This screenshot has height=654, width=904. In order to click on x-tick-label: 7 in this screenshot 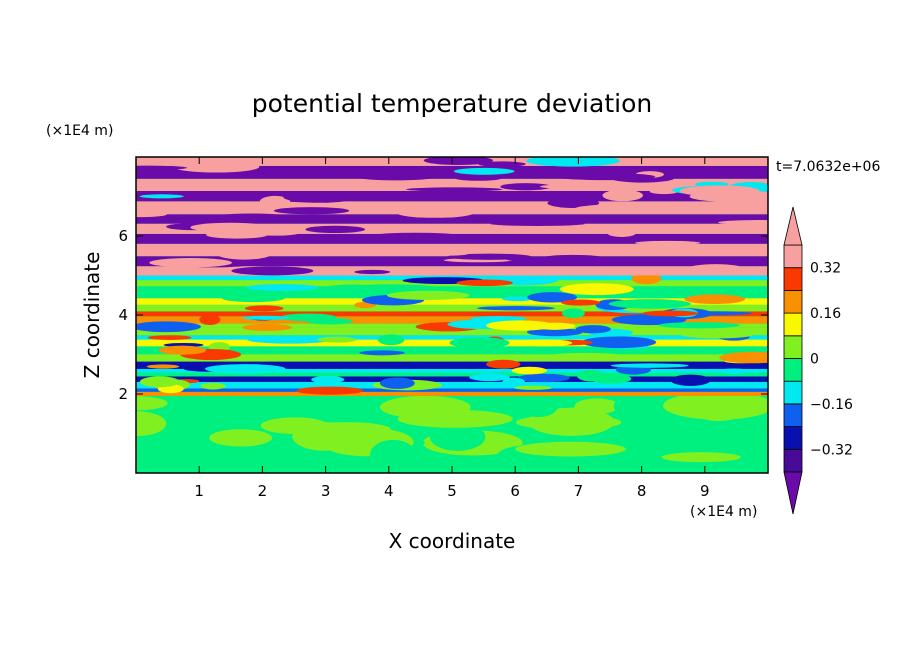, I will do `click(579, 491)`.